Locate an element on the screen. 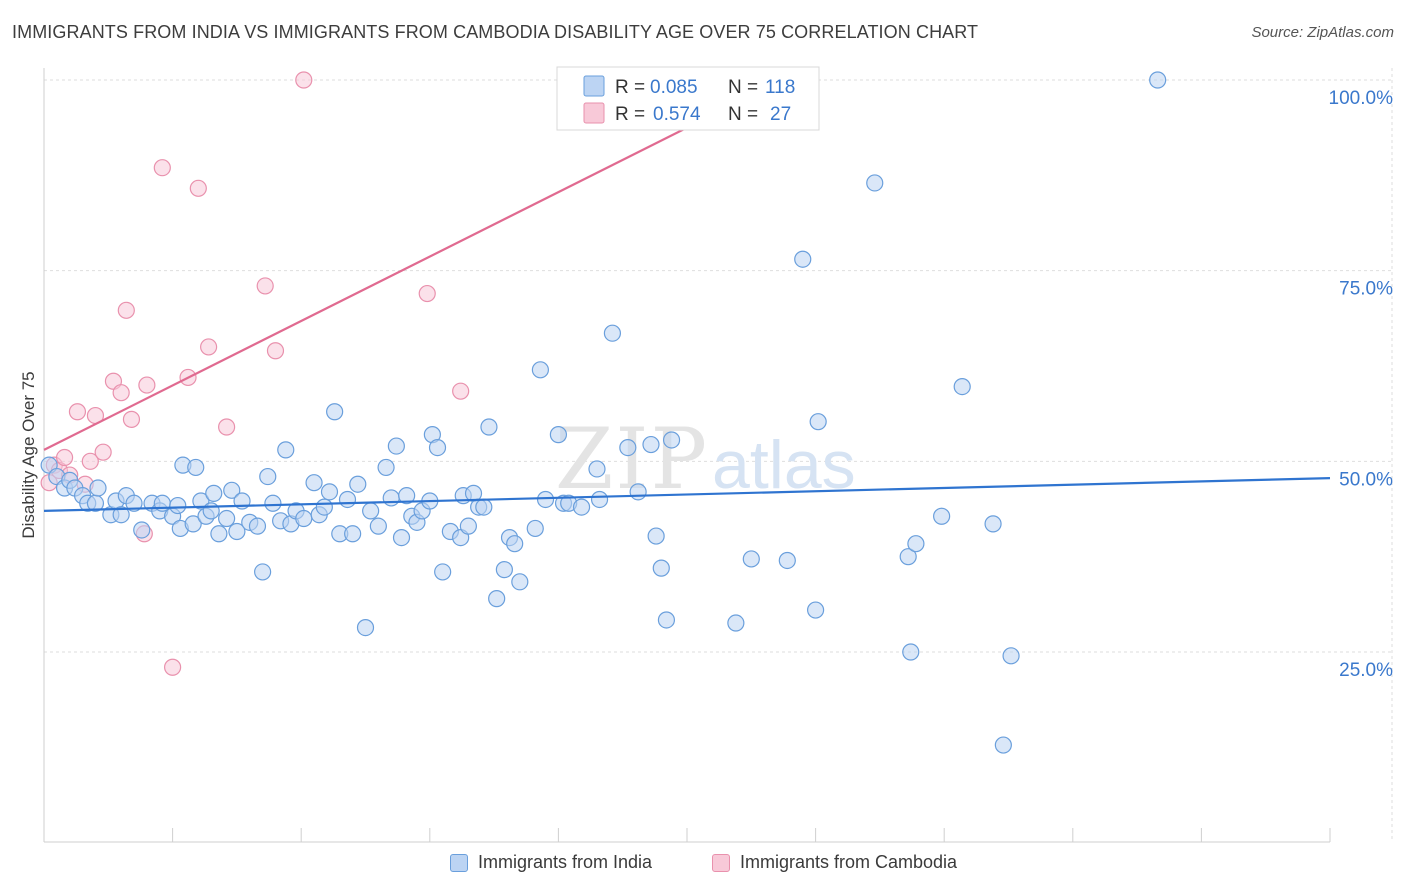 Image resolution: width=1406 pixels, height=892 pixels. stats-cambodia-n-label: N = is located at coordinates (743, 114).